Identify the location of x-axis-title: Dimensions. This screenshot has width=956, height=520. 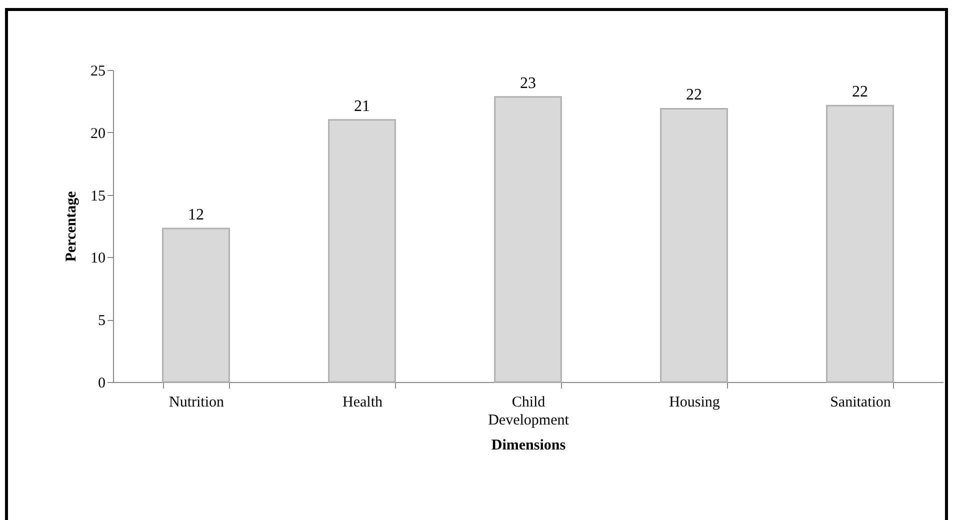
(528, 446).